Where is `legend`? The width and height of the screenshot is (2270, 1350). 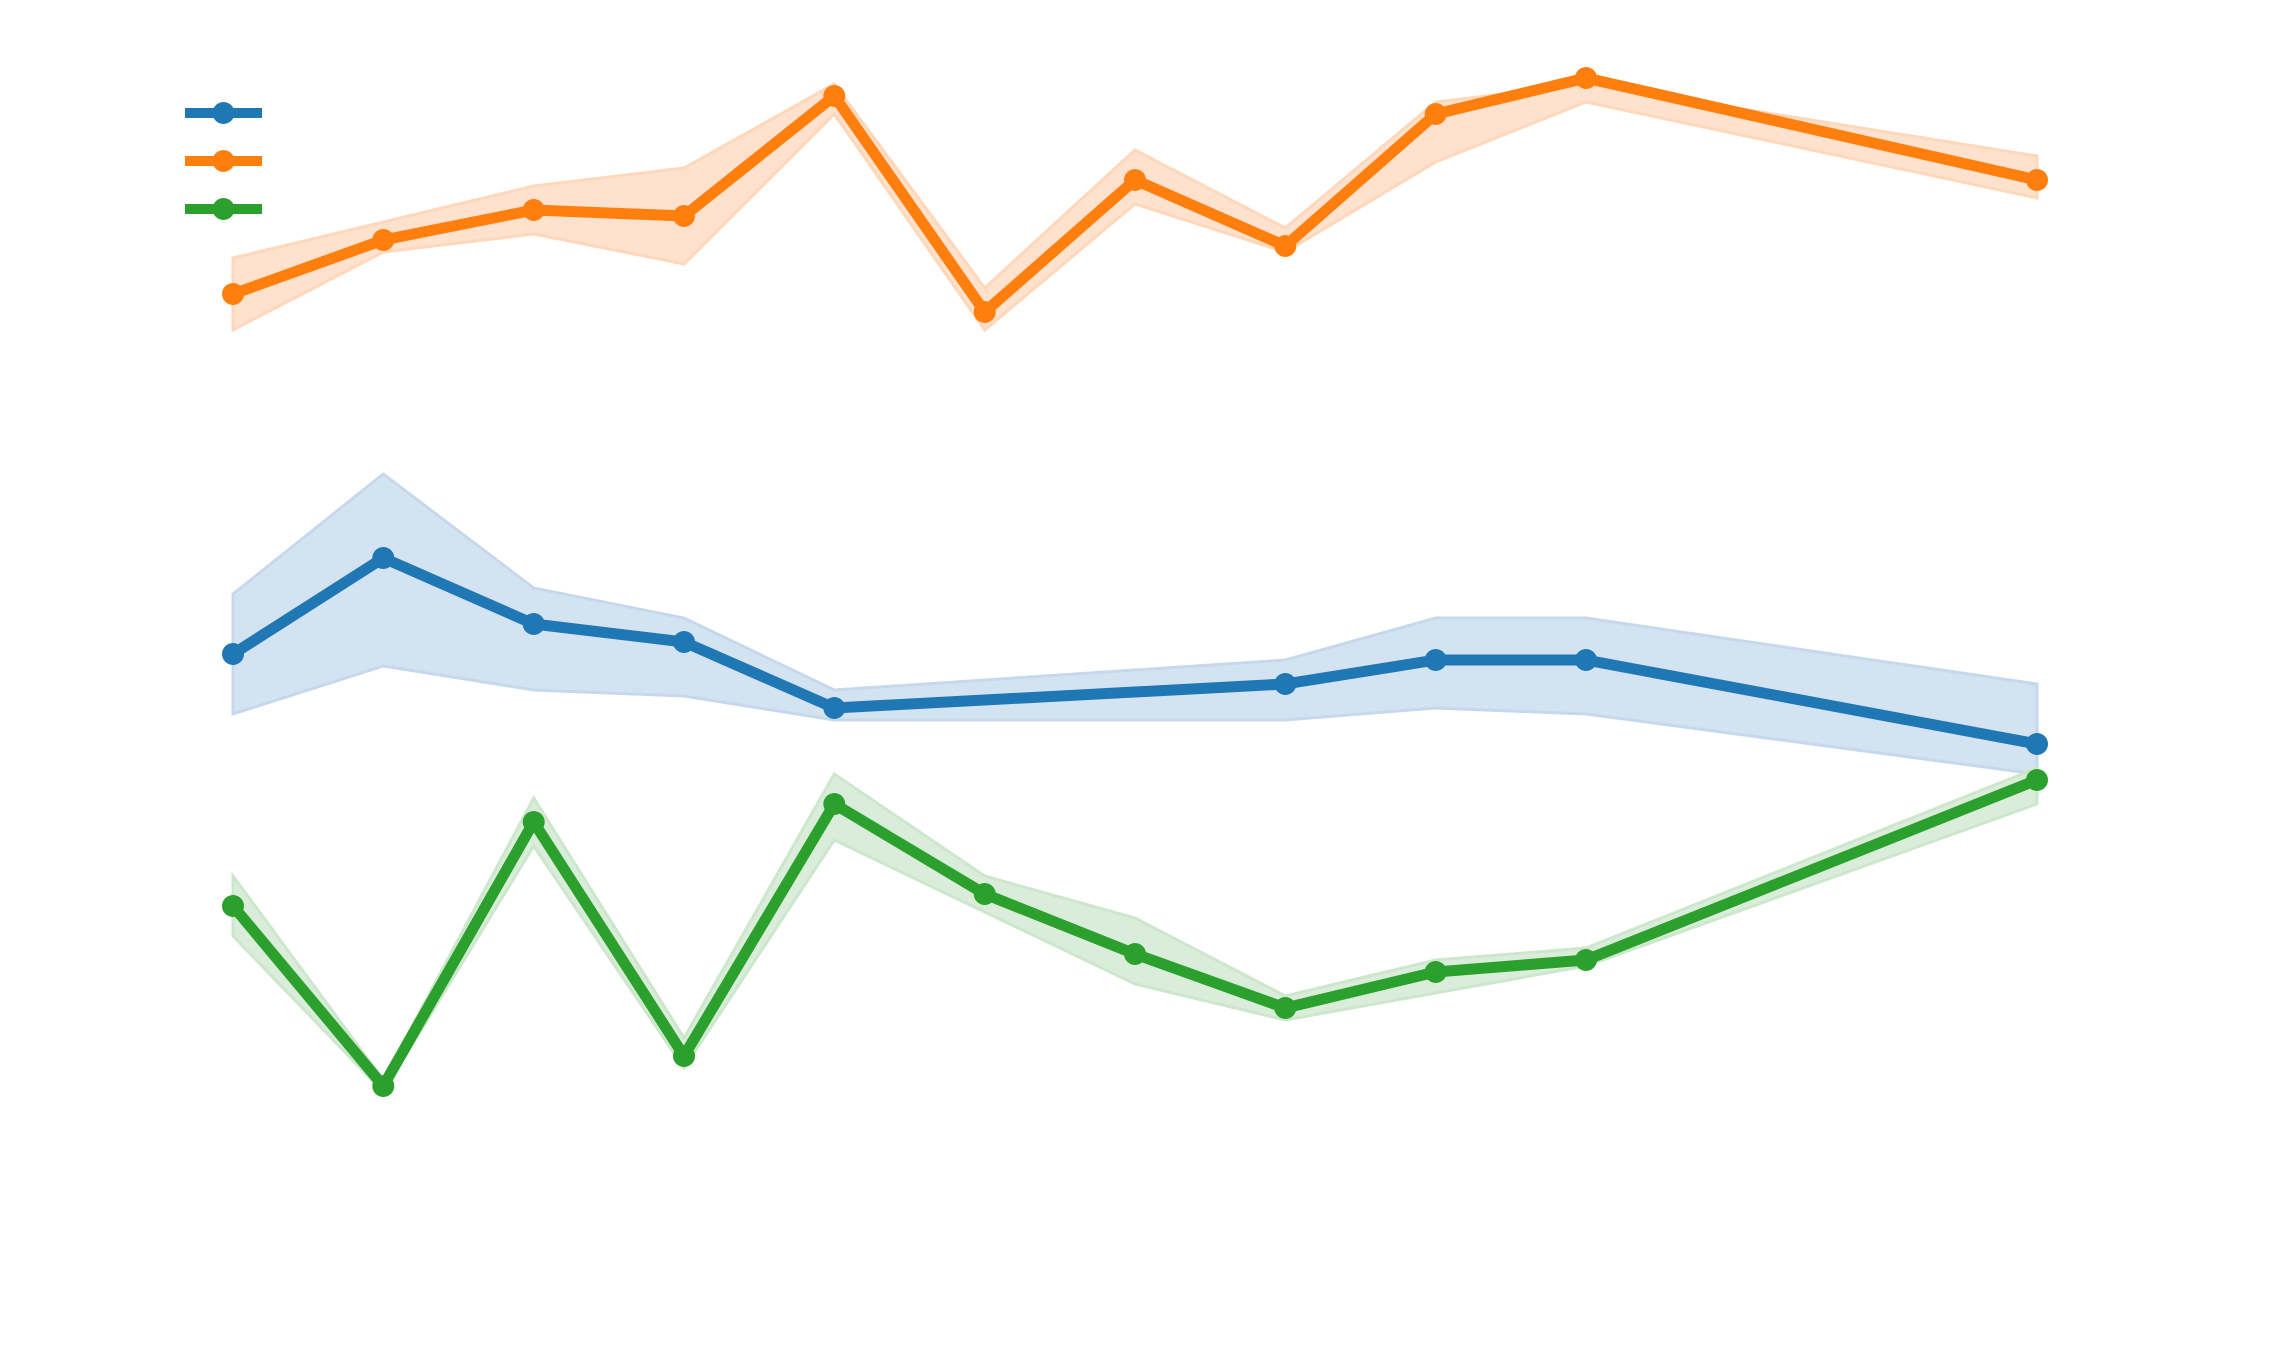
legend is located at coordinates (223, 161).